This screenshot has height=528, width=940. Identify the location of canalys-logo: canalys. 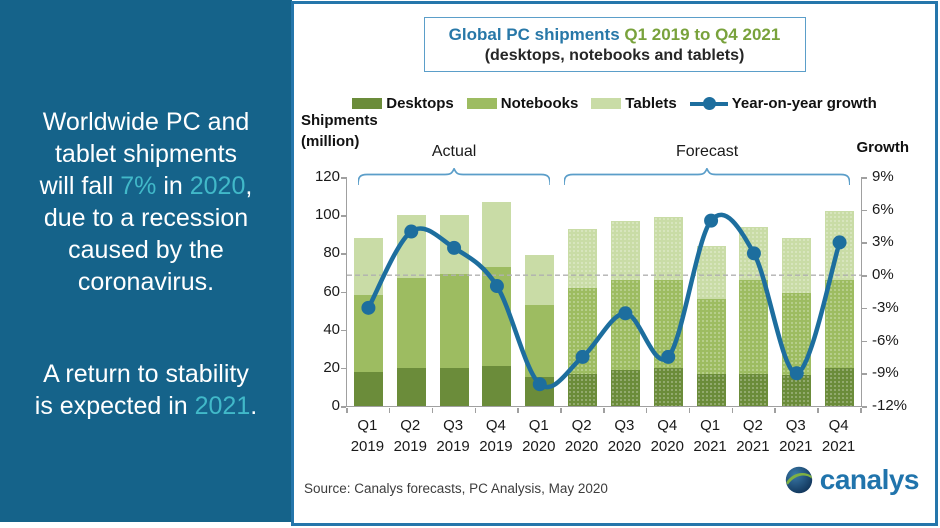
(852, 479).